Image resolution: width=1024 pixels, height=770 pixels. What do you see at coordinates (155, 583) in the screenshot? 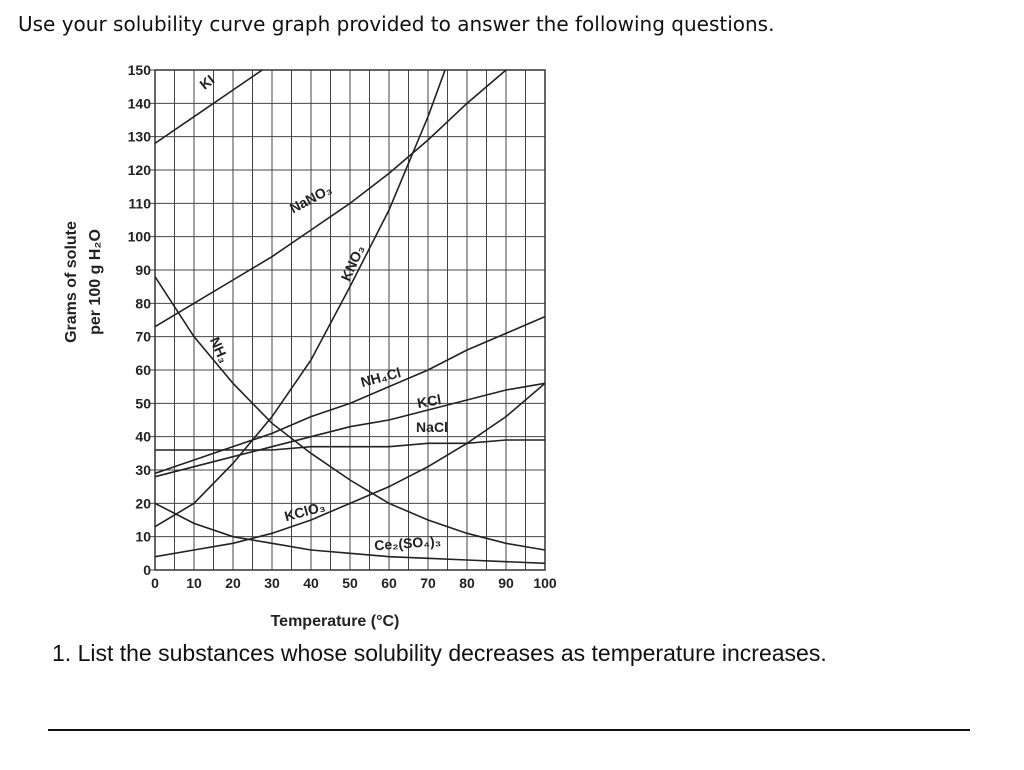
I see `x-tick-label: 0` at bounding box center [155, 583].